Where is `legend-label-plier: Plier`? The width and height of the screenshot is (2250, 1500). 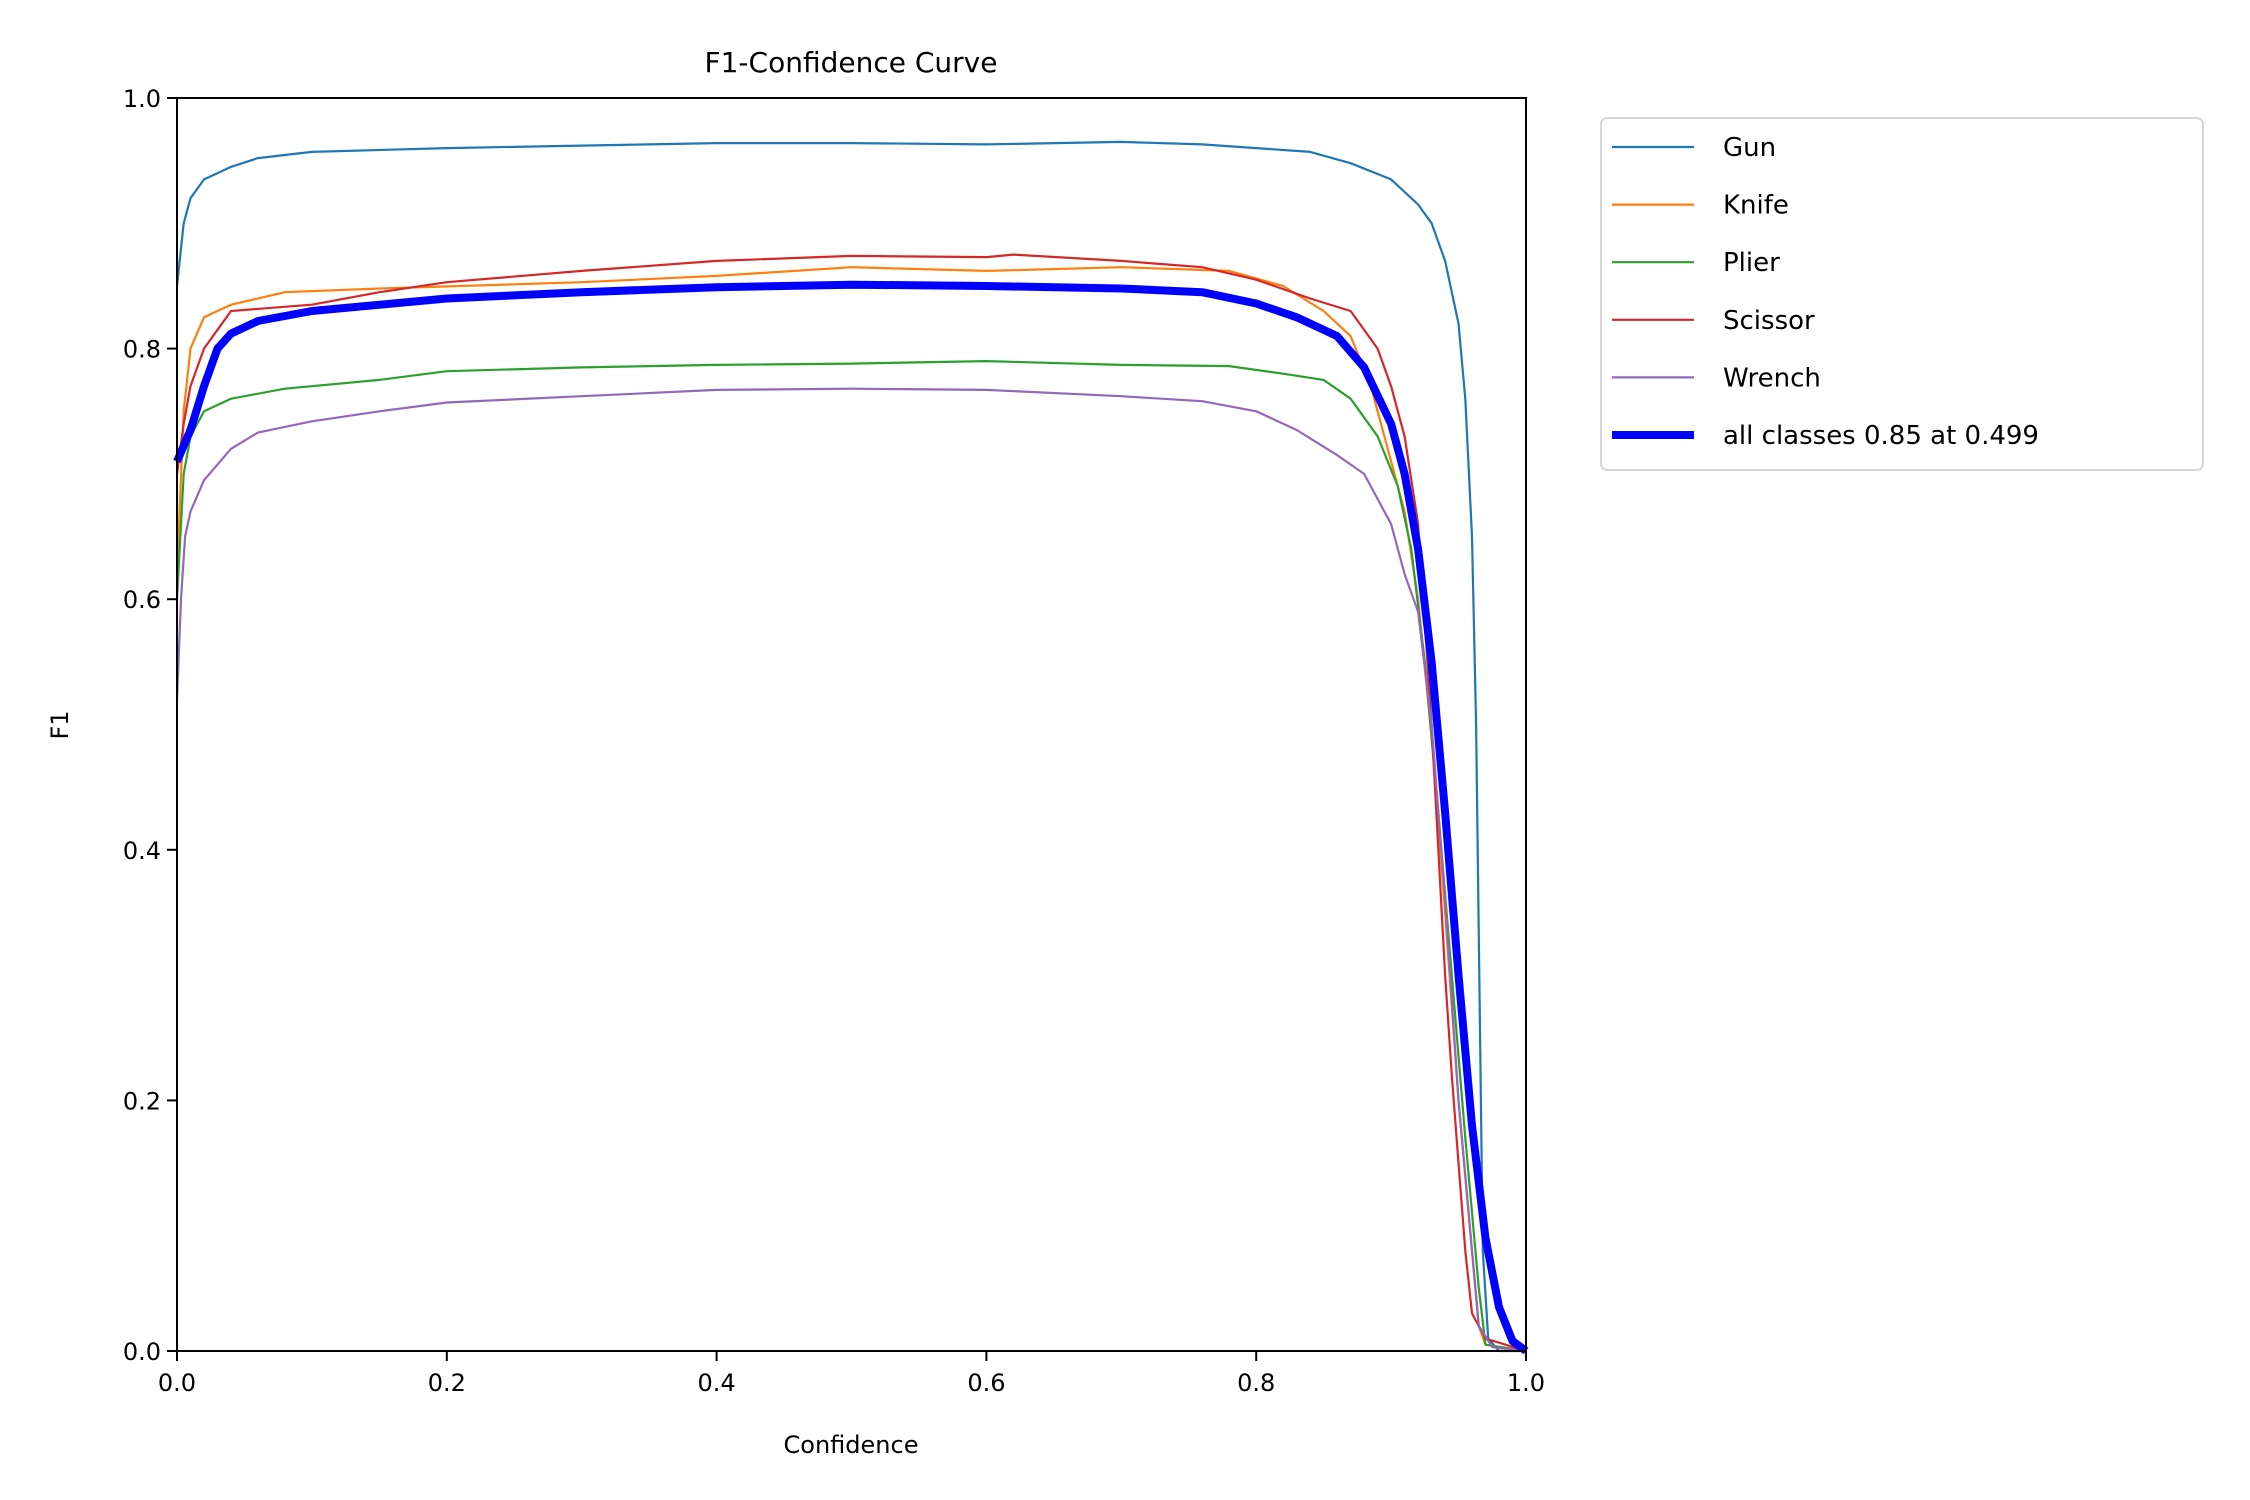 legend-label-plier: Plier is located at coordinates (1751, 263).